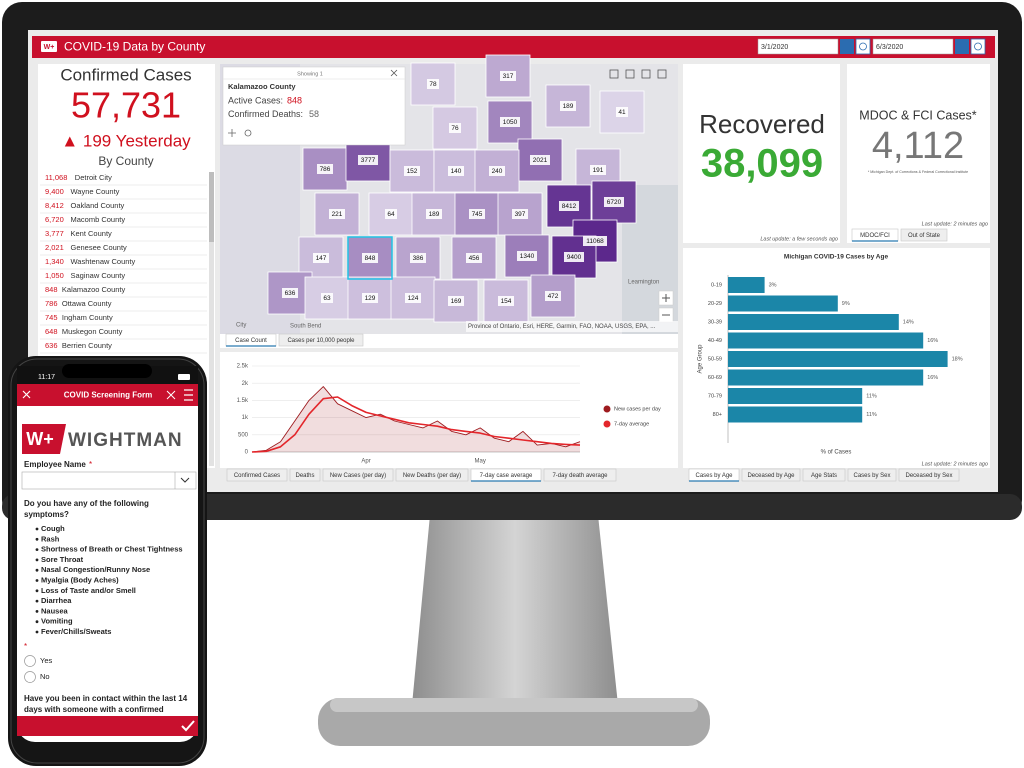 This screenshot has width=1024, height=768. I want to click on header-title: COVID-19 Data by County, so click(134, 47).